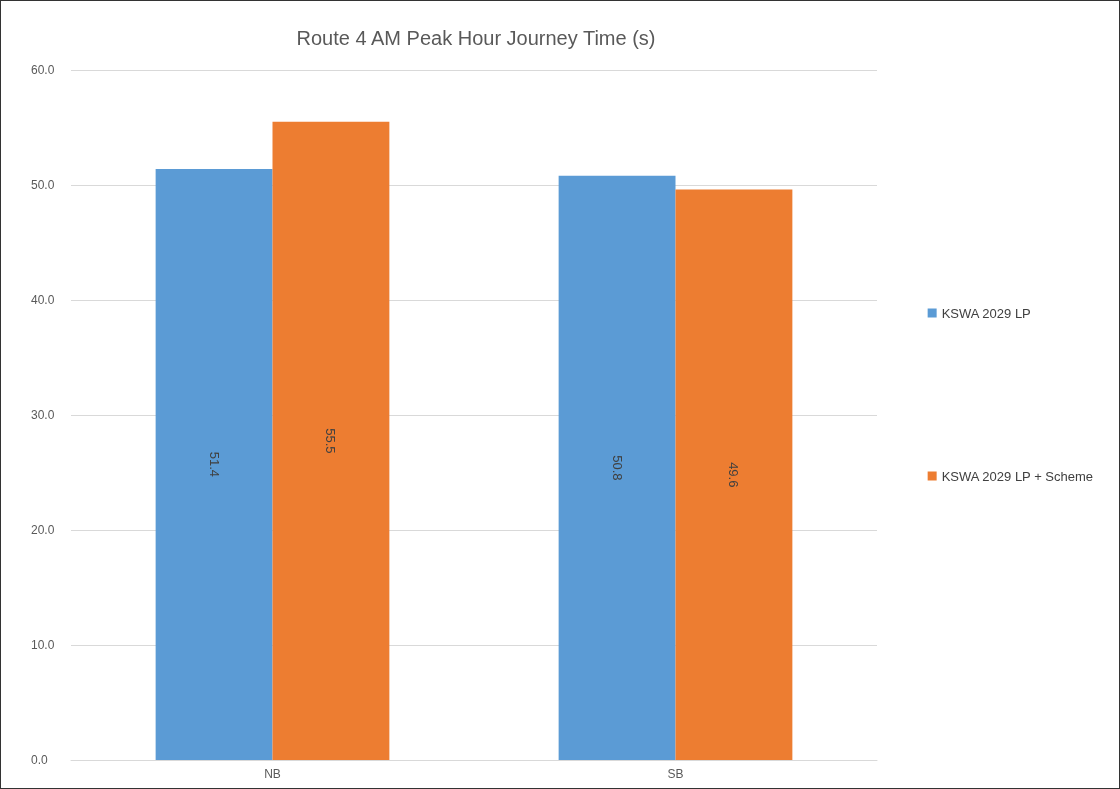  What do you see at coordinates (272, 774) in the screenshot?
I see `x-tick-label: NB` at bounding box center [272, 774].